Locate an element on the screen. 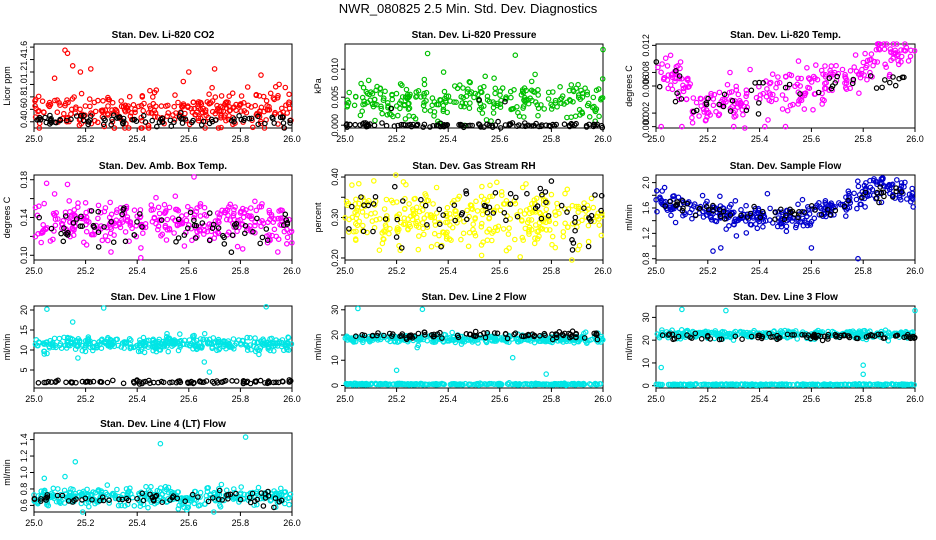 Image resolution: width=936 pixels, height=540 pixels. x-tick-label: 26.0 is located at coordinates (915, 399).